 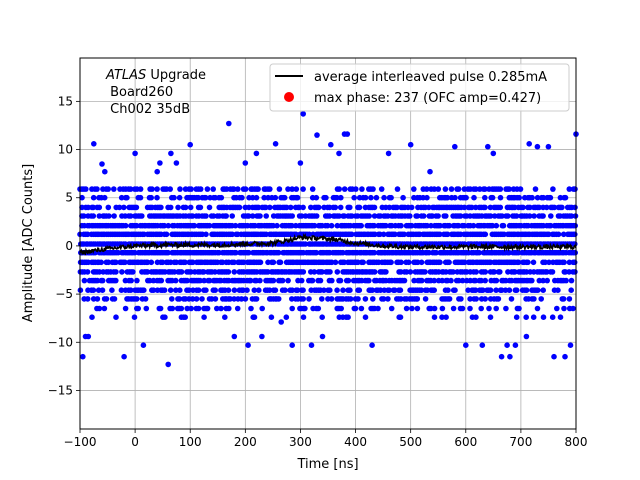 What do you see at coordinates (125, 75) in the screenshot?
I see `annotation-italic: ATLAS` at bounding box center [125, 75].